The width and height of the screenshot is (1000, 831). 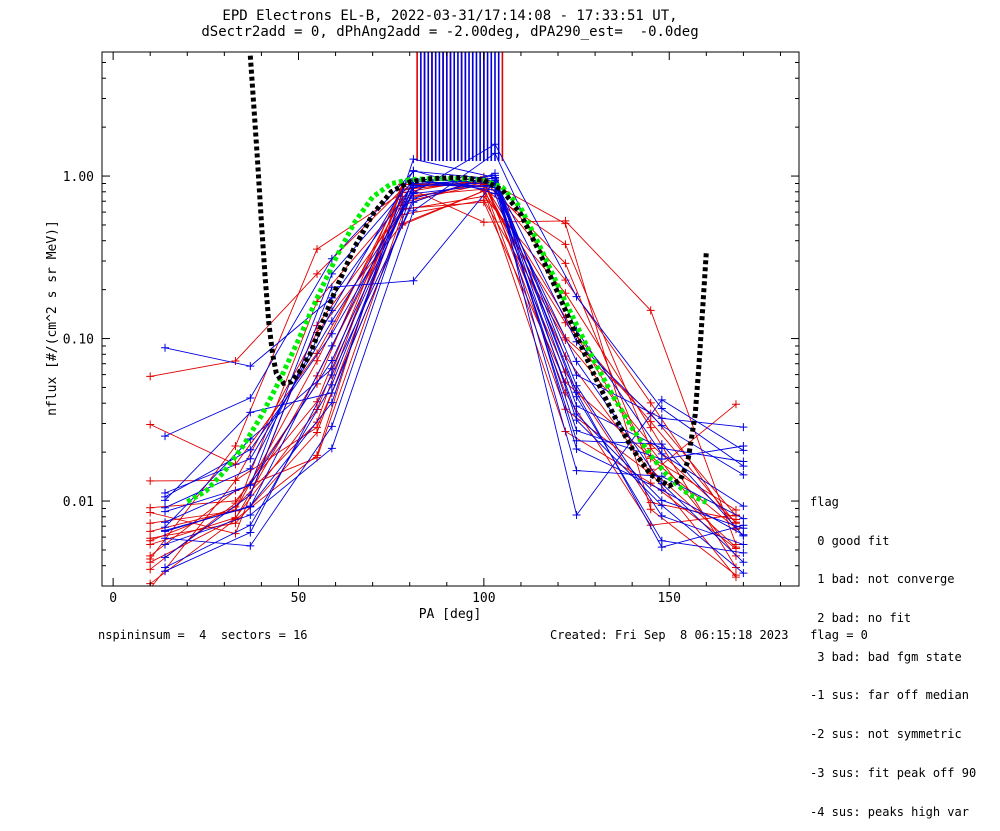 I want to click on y-axis-label: nflux [#/(cm^2 s sr MeV)], so click(x=52, y=318).